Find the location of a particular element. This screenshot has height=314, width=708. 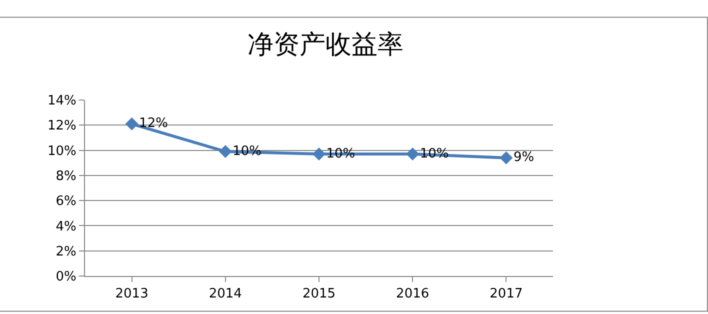

y-tick-label: 14% is located at coordinates (61, 101).